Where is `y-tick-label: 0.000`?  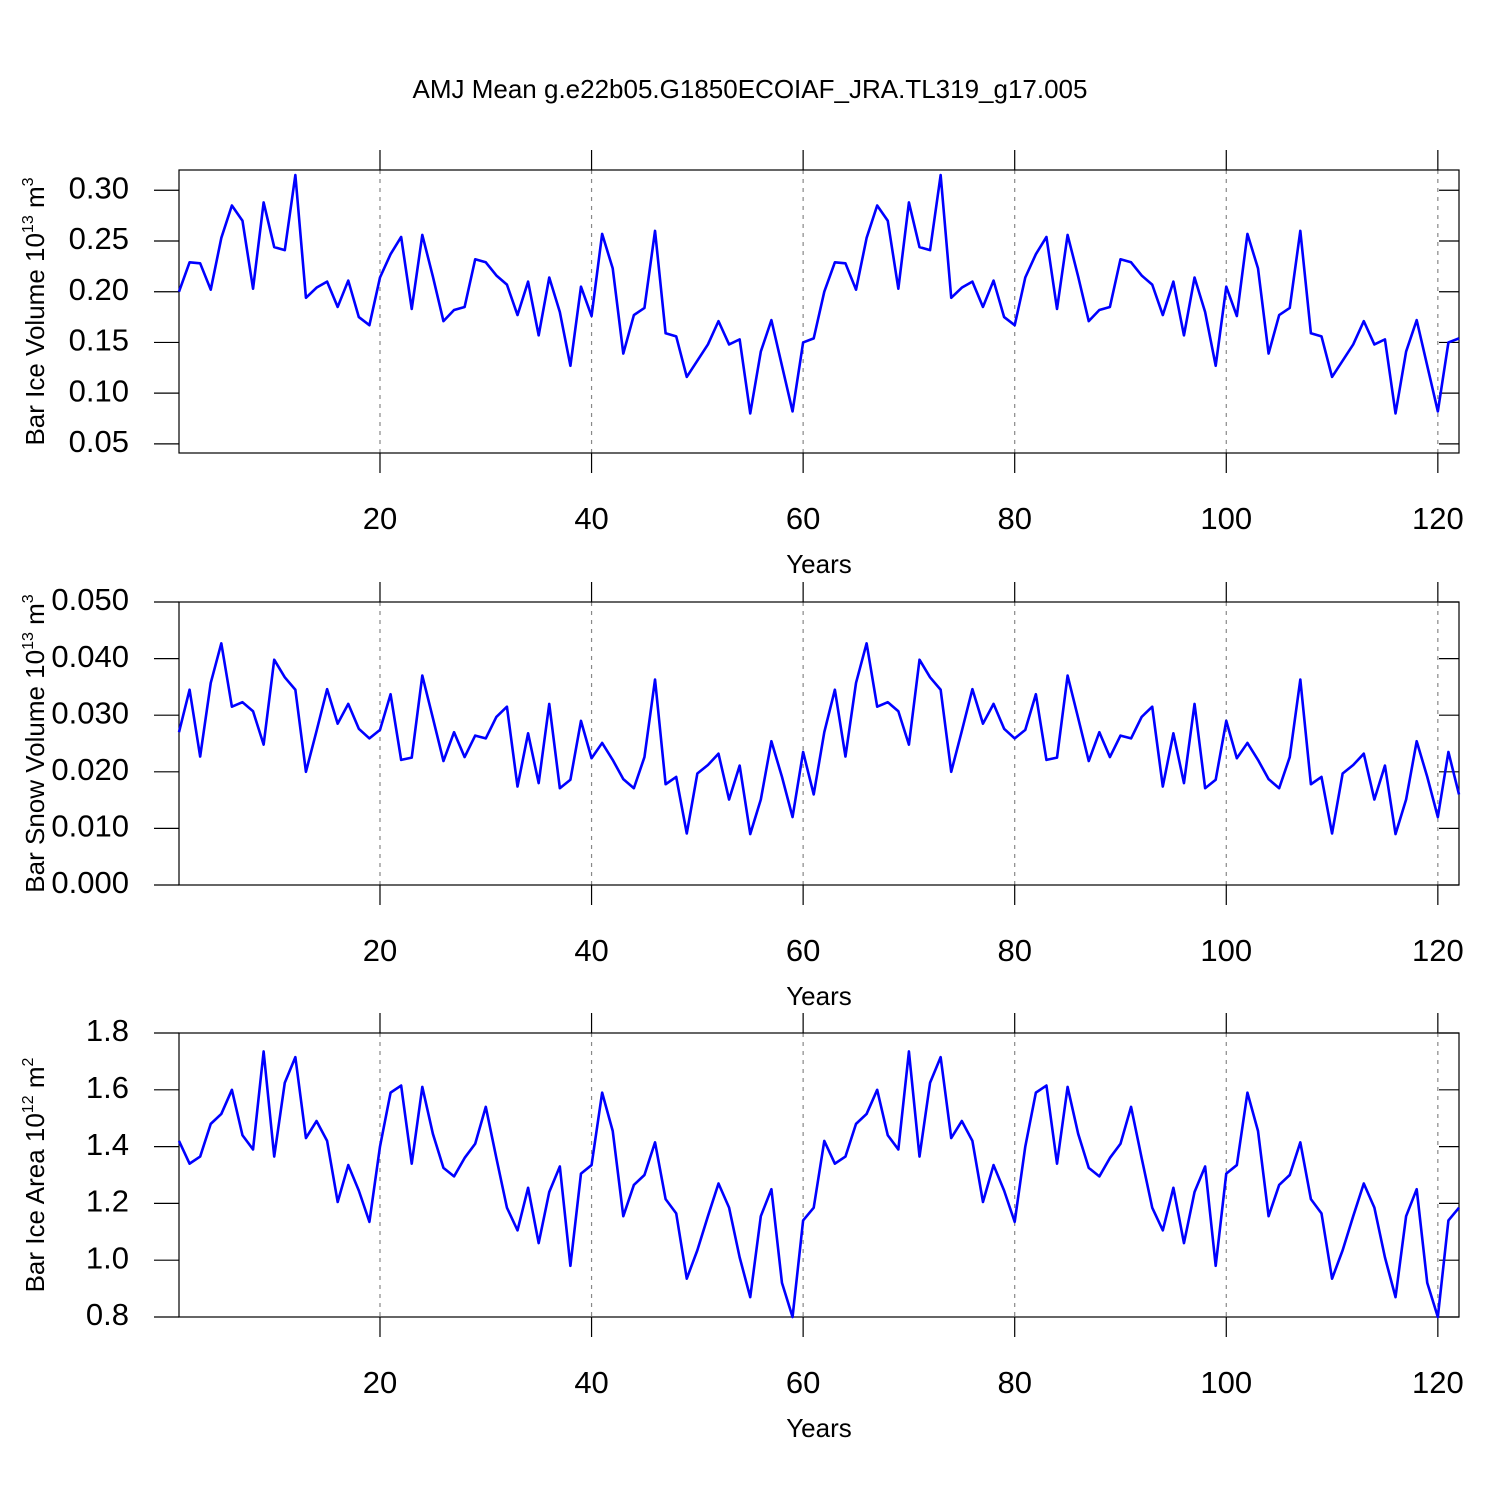 y-tick-label: 0.000 is located at coordinates (90, 882).